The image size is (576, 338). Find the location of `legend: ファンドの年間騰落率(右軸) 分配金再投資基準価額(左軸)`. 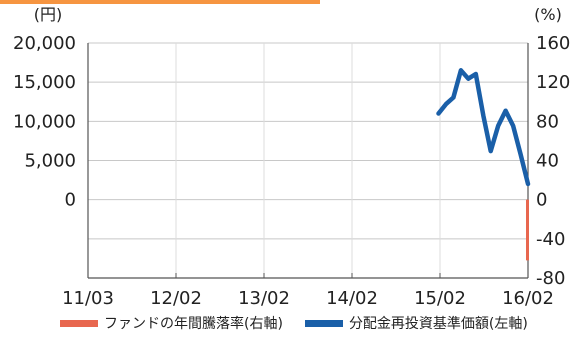

legend: ファンドの年間騰落率(右軸) 分配金再投資基準価額(左軸) is located at coordinates (310, 323).